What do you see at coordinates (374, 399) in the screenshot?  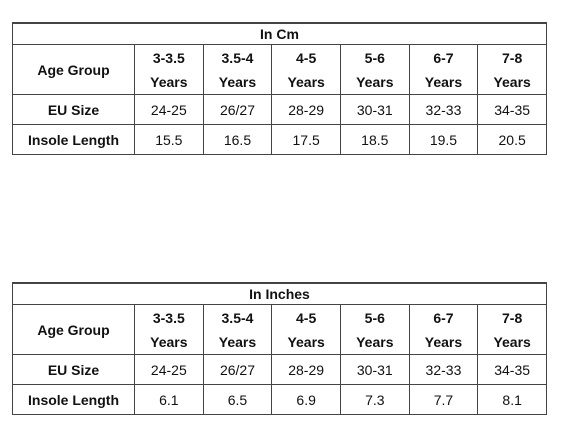 I see `cell: 7.3` at bounding box center [374, 399].